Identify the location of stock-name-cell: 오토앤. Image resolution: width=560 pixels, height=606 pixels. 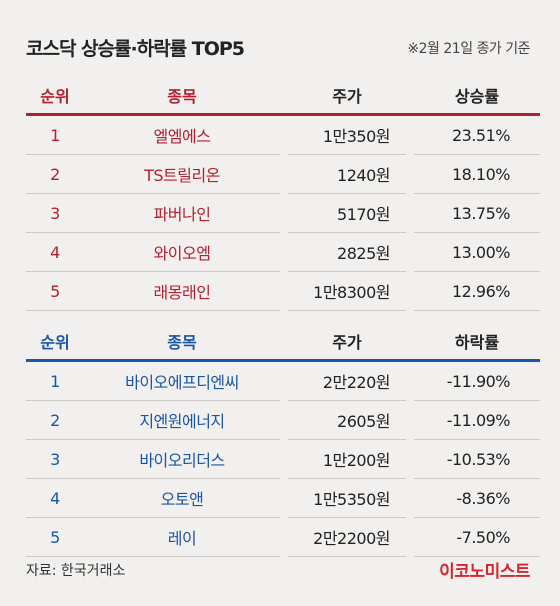
(182, 498).